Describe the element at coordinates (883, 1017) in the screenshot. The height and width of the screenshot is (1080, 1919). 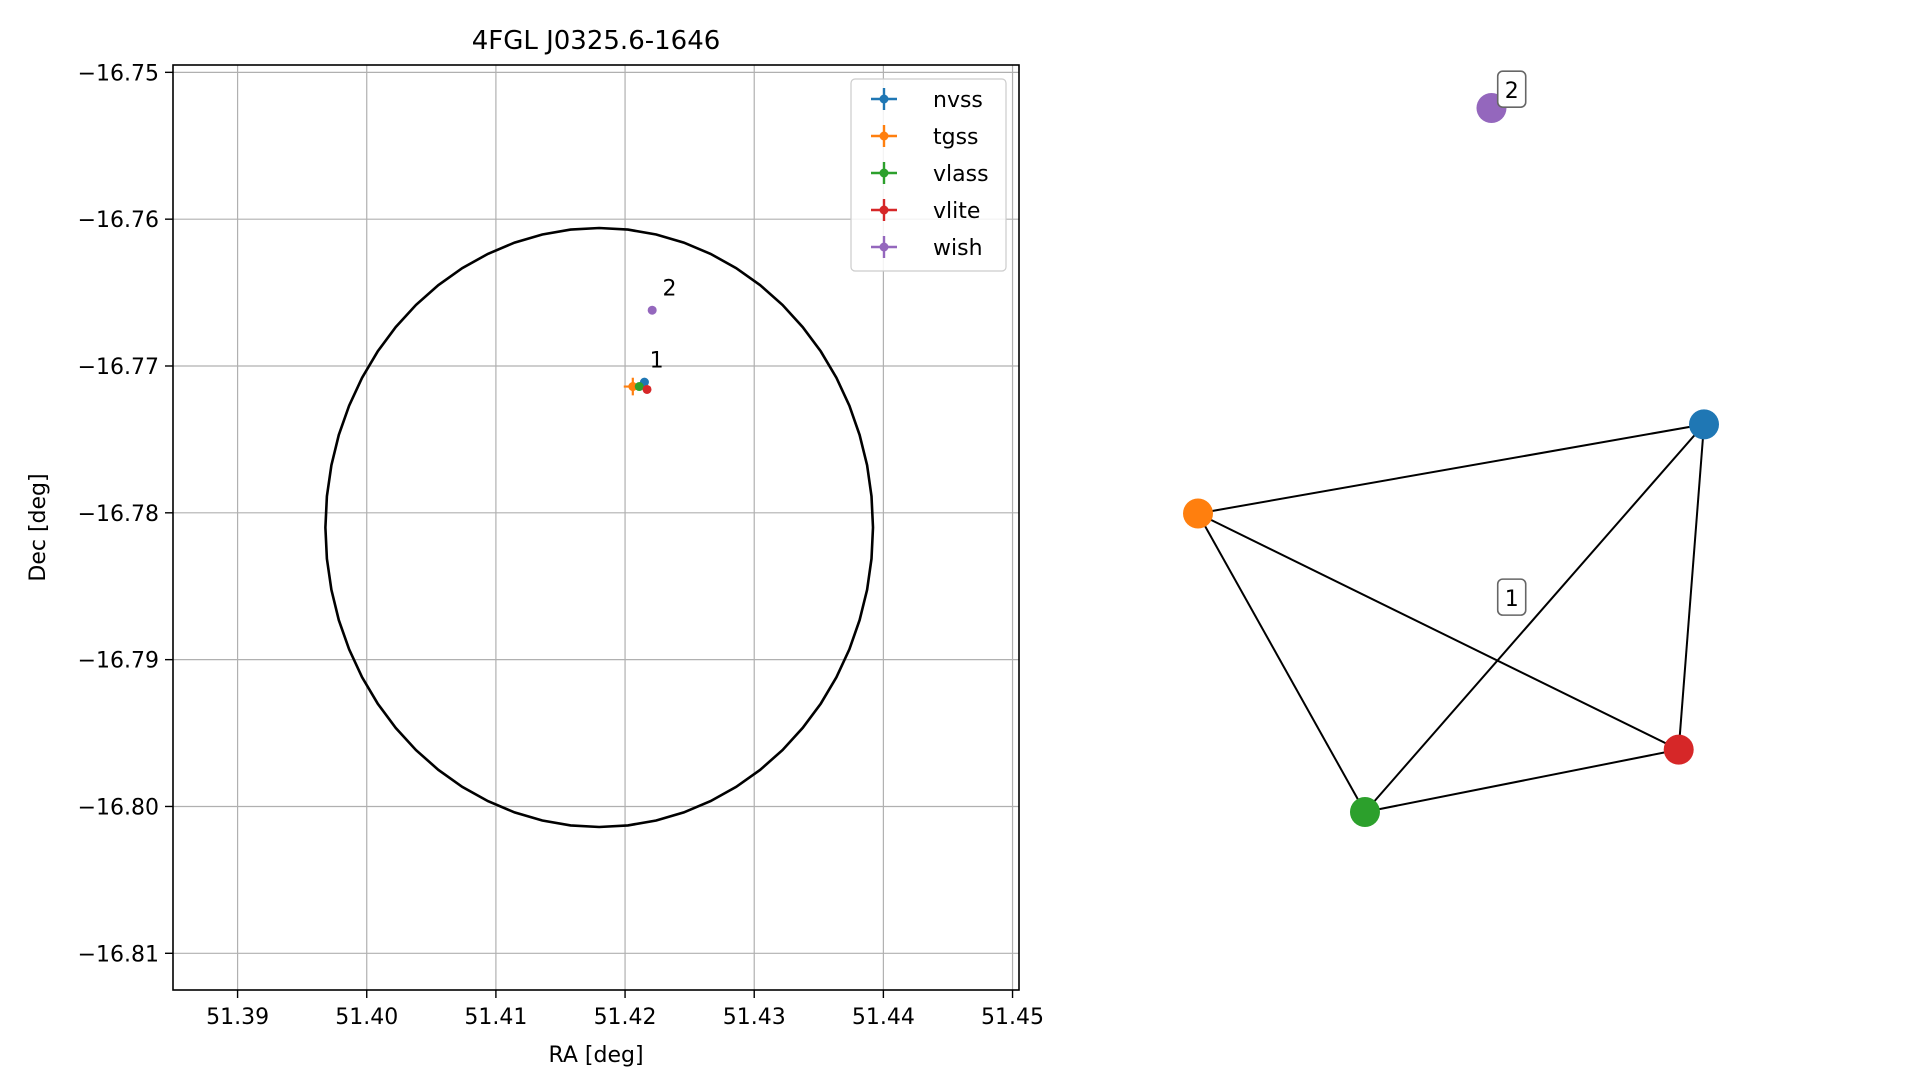
I see `x-tick-label: 51.44` at that location.